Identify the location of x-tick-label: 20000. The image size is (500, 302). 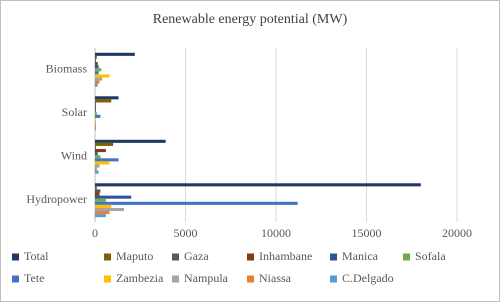
(457, 233).